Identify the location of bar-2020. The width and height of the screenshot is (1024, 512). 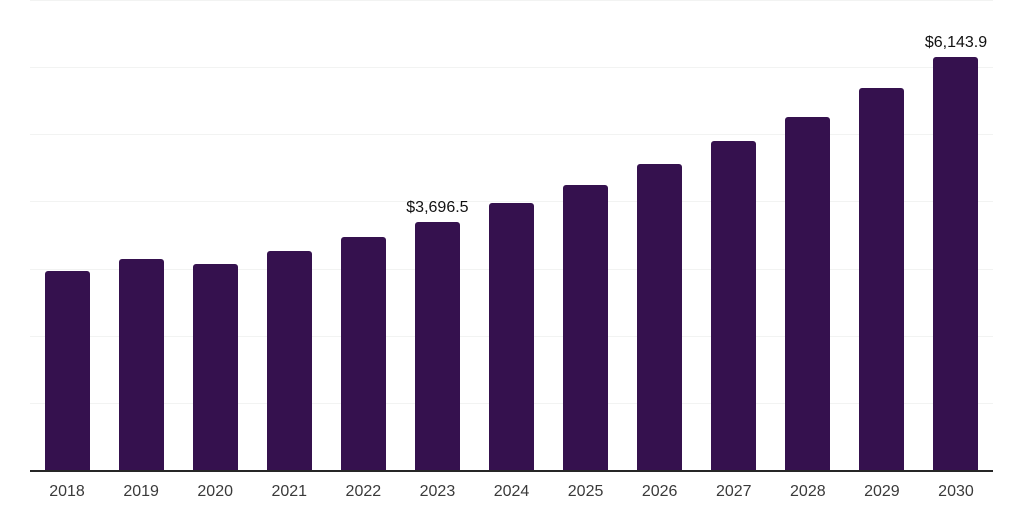
(215, 366).